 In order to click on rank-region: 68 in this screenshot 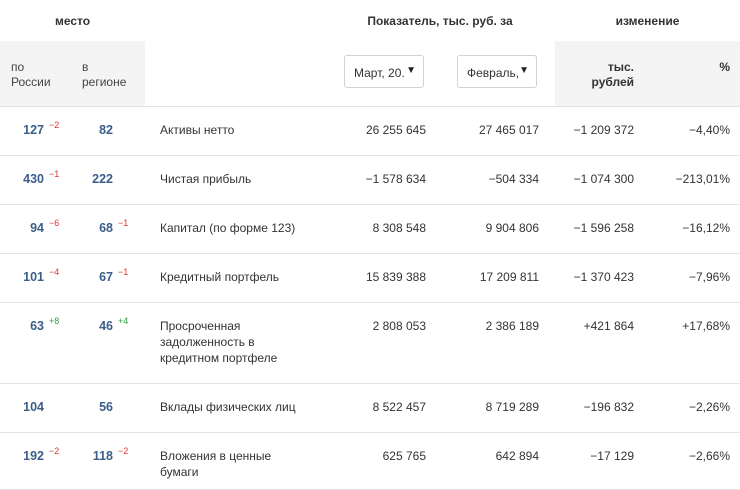, I will do `click(96, 228)`.